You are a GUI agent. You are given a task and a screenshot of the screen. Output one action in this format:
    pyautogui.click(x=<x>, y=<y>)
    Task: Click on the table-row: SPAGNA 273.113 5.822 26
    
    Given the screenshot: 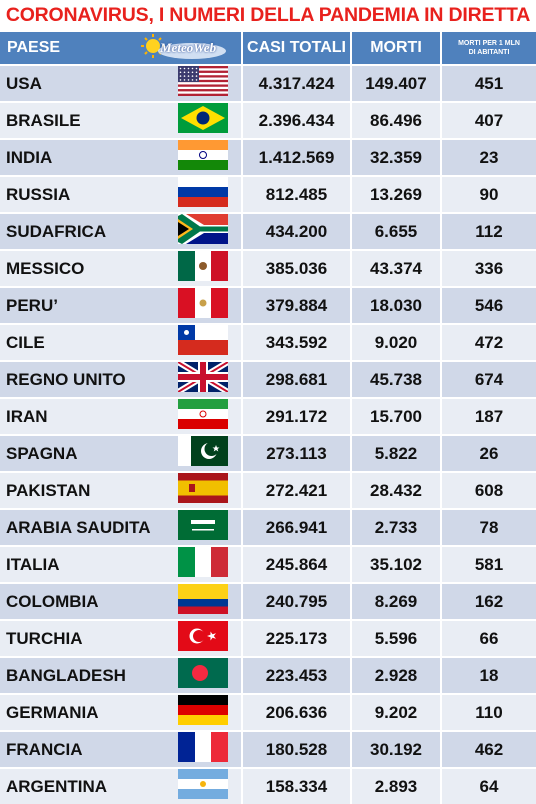 What is the action you would take?
    pyautogui.click(x=268, y=453)
    